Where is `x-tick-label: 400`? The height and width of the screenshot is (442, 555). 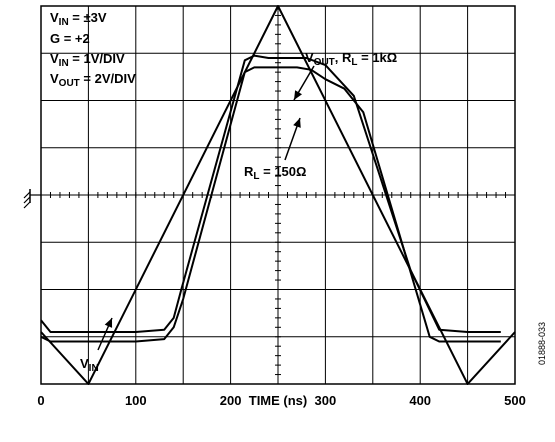 x-tick-label: 400 is located at coordinates (420, 400).